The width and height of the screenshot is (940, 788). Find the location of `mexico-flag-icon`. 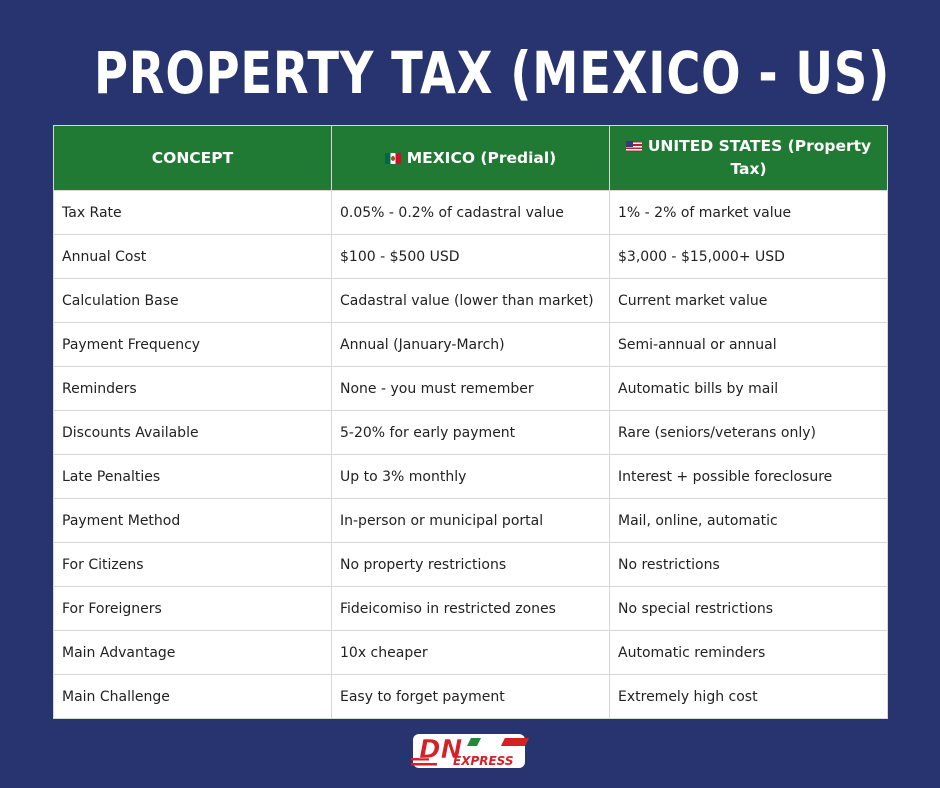

mexico-flag-icon is located at coordinates (392, 158).